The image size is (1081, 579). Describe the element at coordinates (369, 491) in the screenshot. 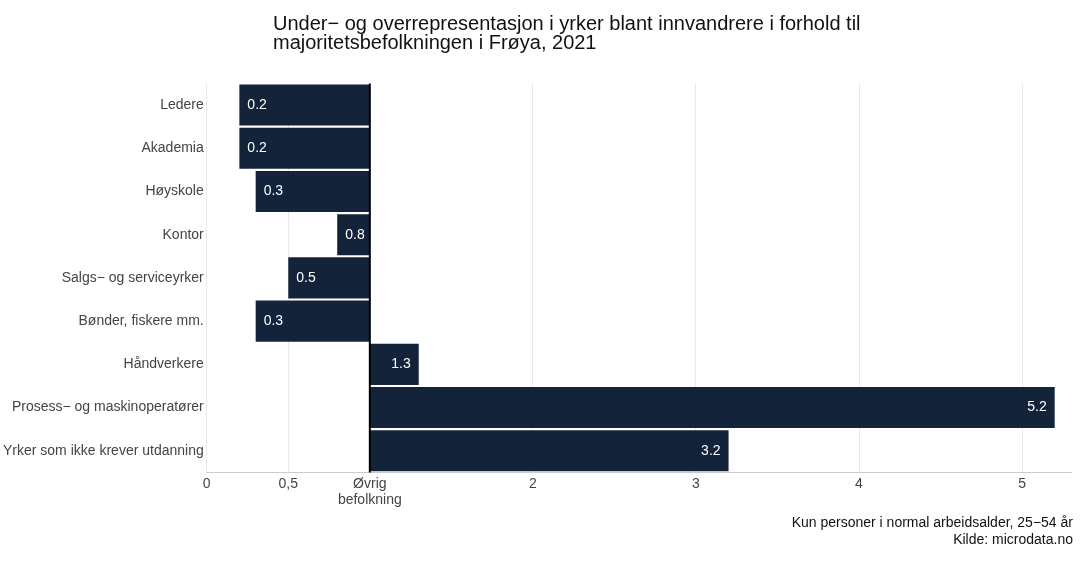

I see `x-tick-label: Øvrig befolkning` at that location.